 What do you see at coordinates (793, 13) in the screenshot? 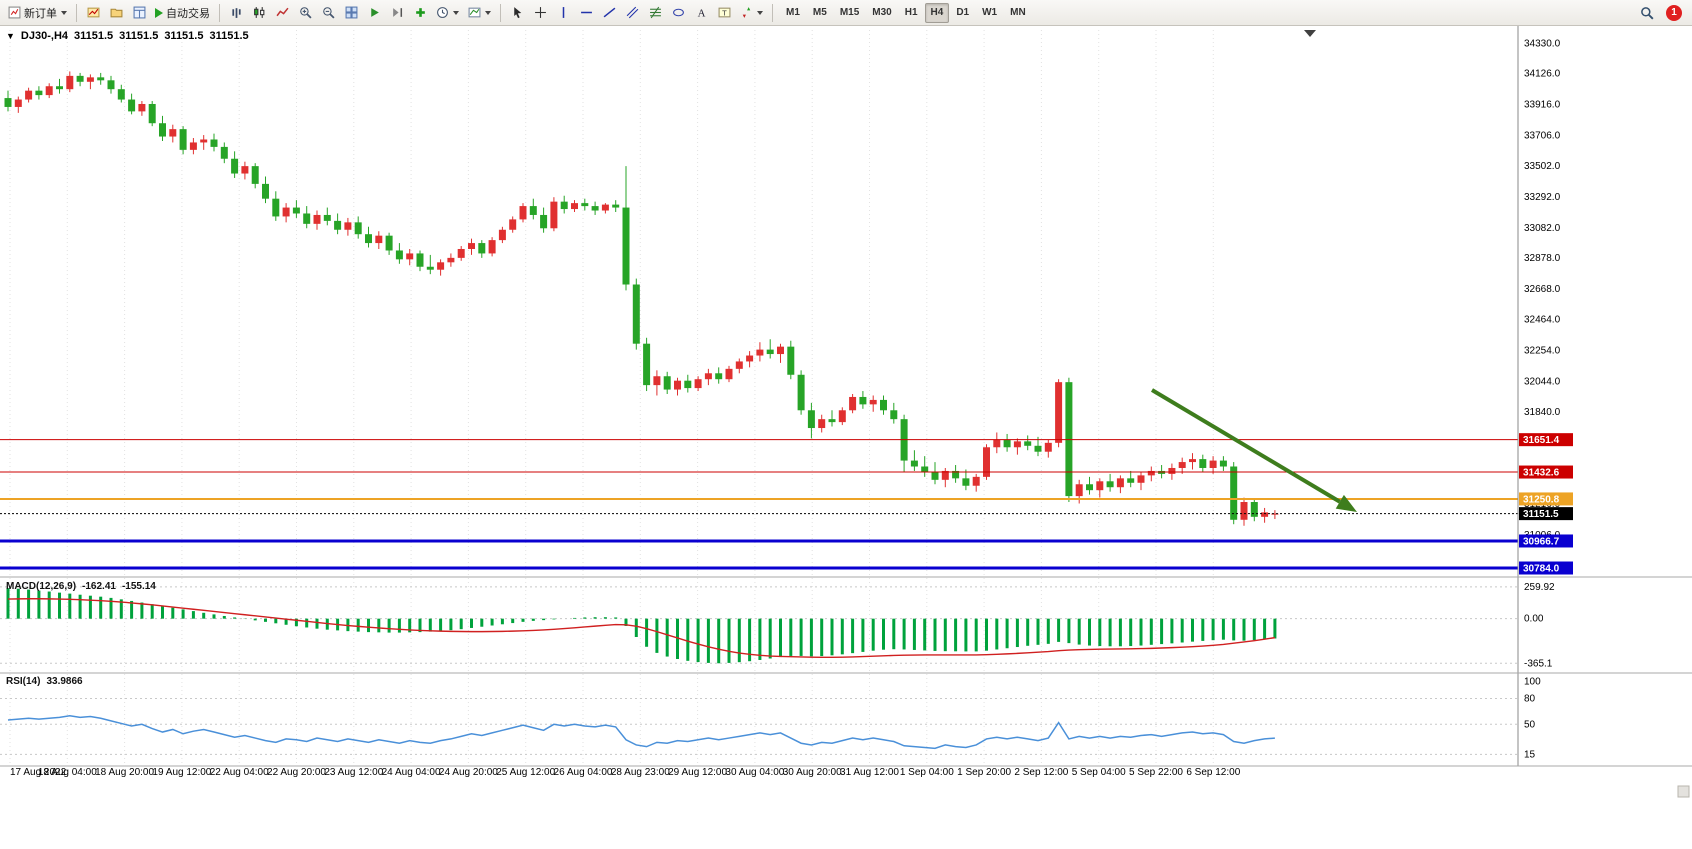
I see `timeframe-button-M1: M1` at bounding box center [793, 13].